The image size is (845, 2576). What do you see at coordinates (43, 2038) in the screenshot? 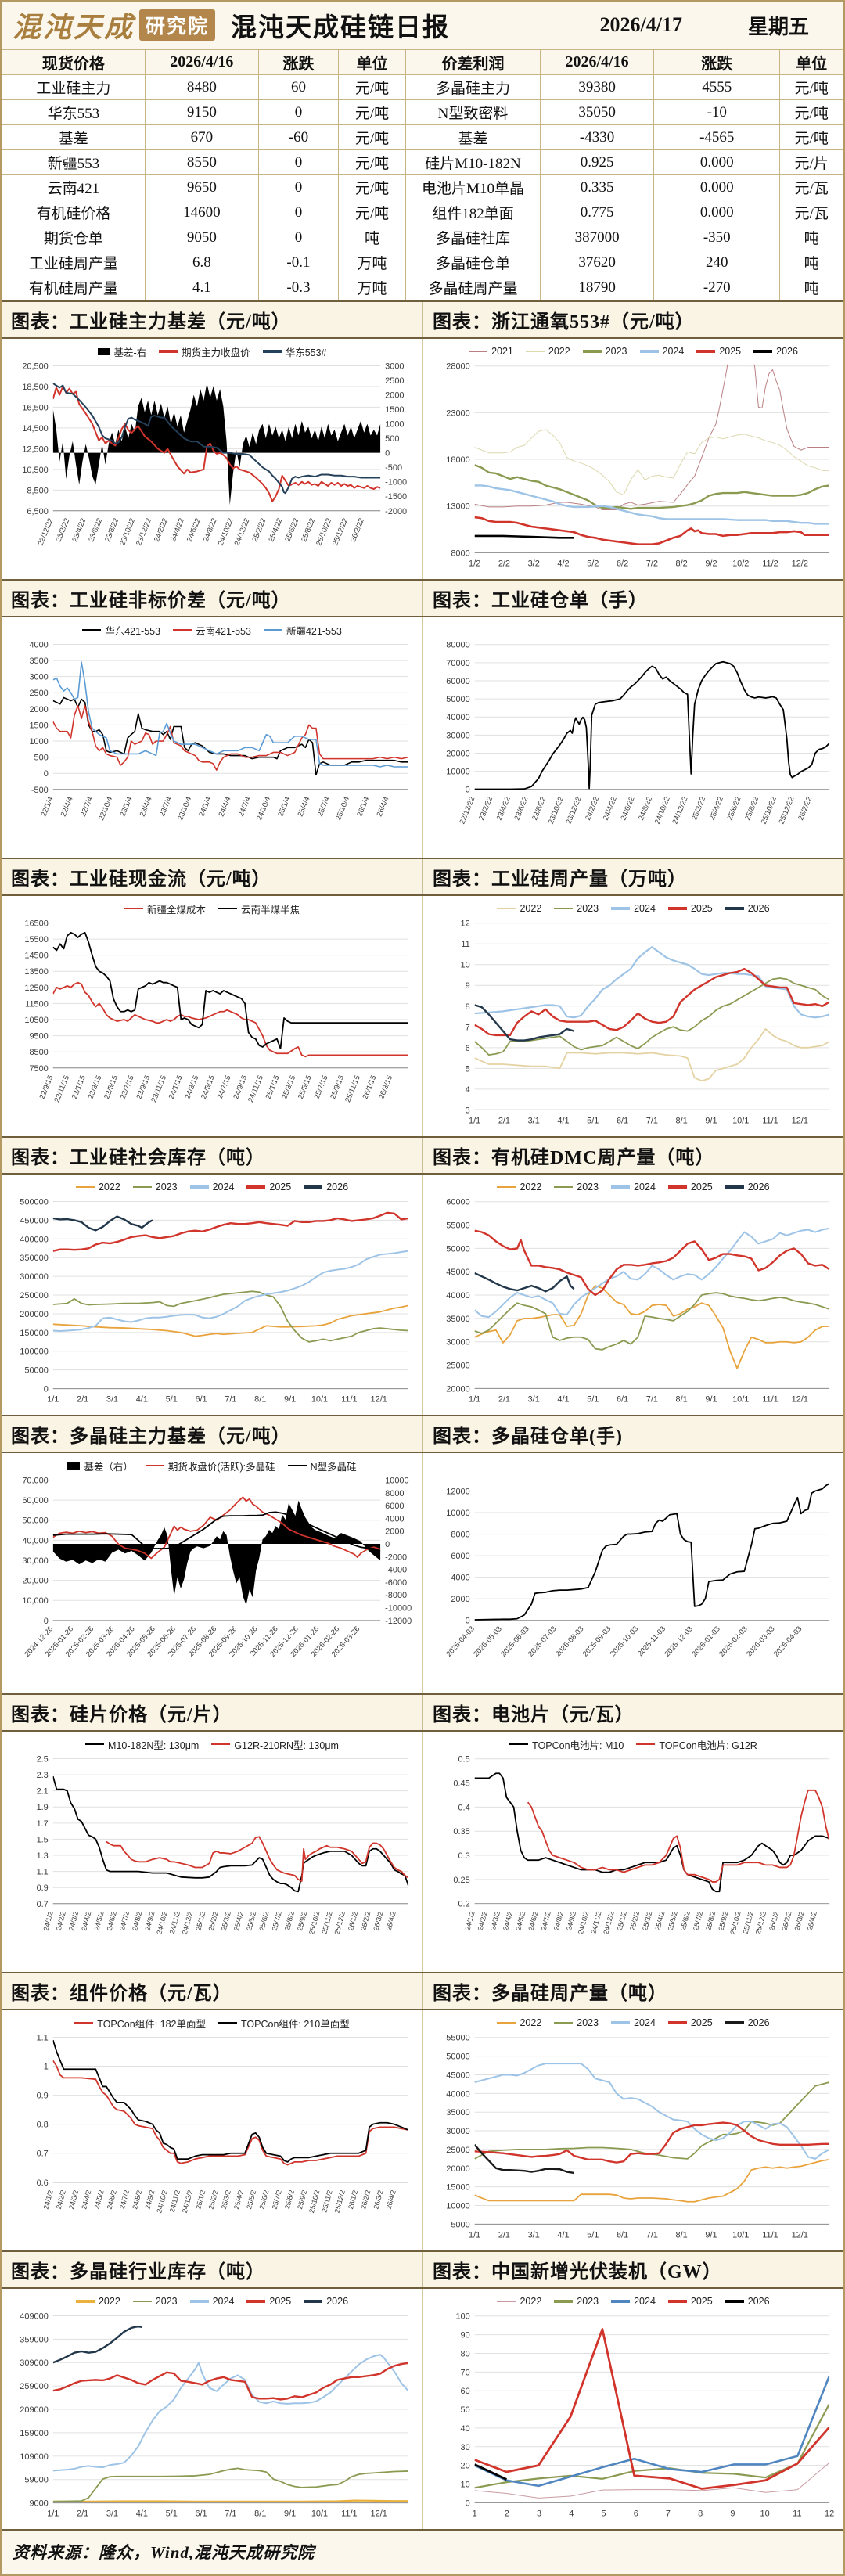
I see `svg-text: 1.1` at bounding box center [43, 2038].